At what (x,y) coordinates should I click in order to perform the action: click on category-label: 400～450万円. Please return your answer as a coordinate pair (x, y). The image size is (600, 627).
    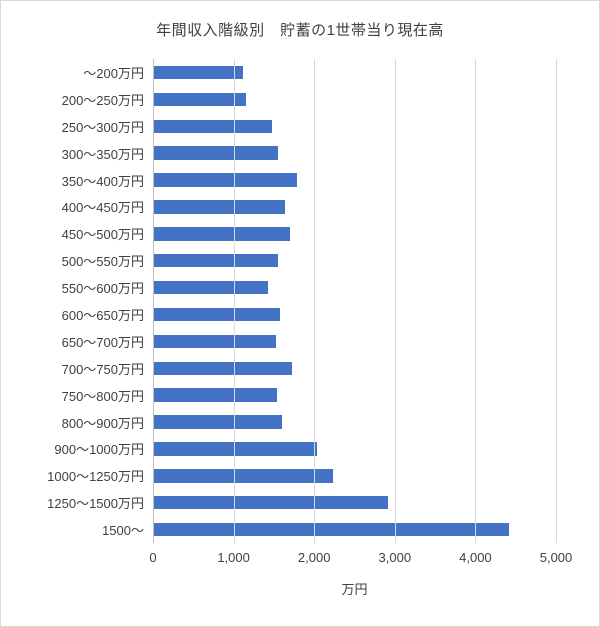
    Looking at the image, I should click on (102, 208).